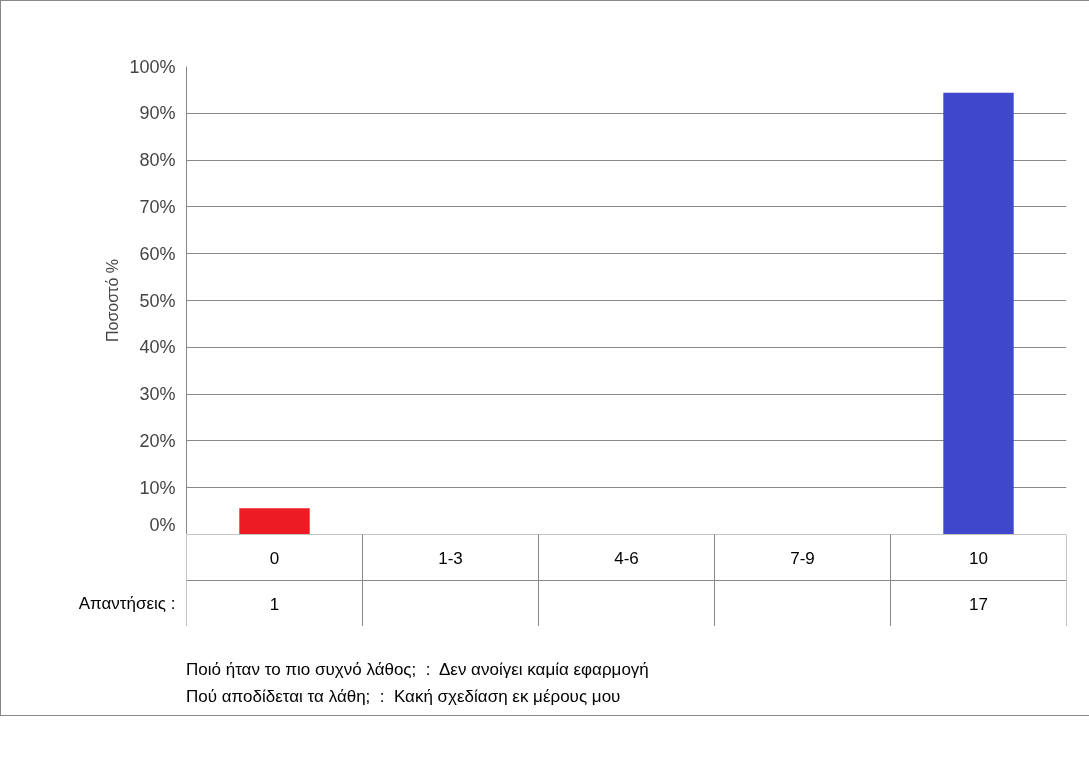 The image size is (1089, 780). What do you see at coordinates (127, 603) in the screenshot?
I see `text: Απαντήσεις :` at bounding box center [127, 603].